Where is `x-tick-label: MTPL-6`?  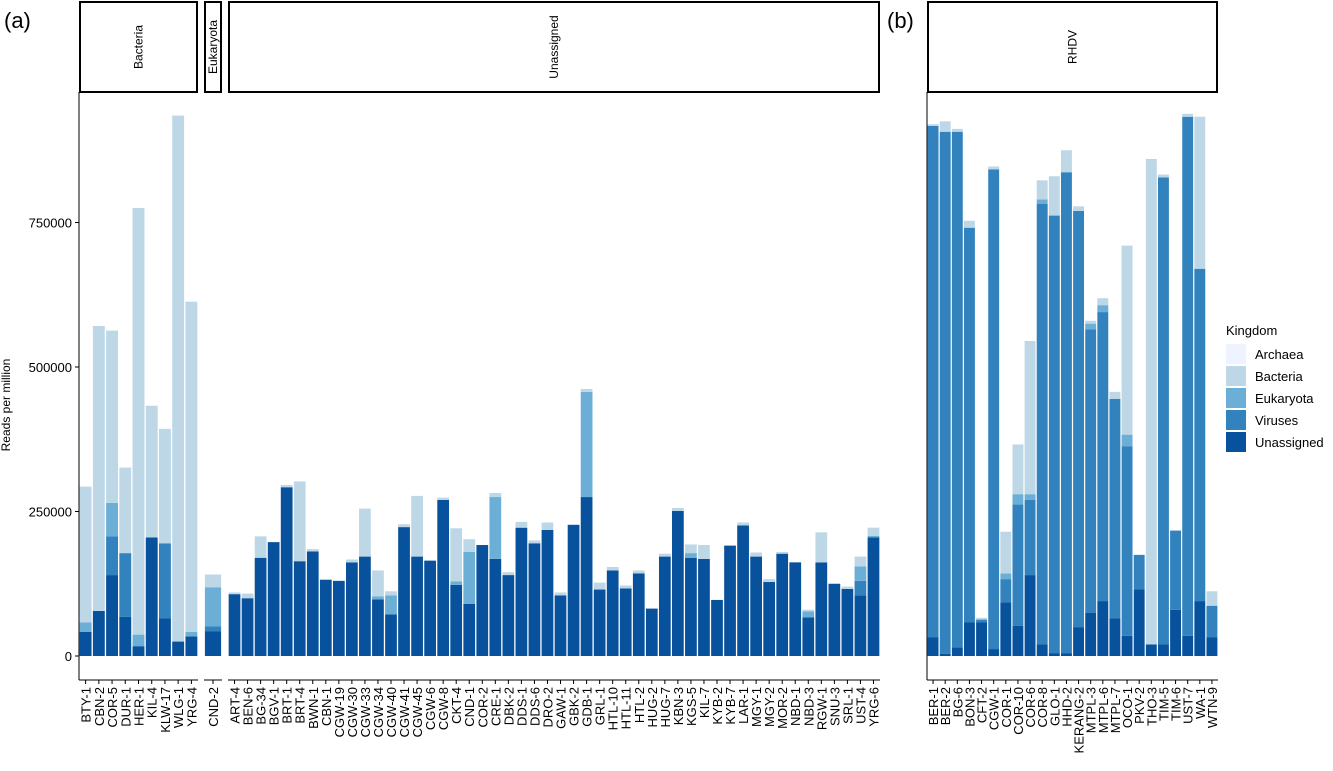
x-tick-label: MTPL-6 is located at coordinates (1103, 710).